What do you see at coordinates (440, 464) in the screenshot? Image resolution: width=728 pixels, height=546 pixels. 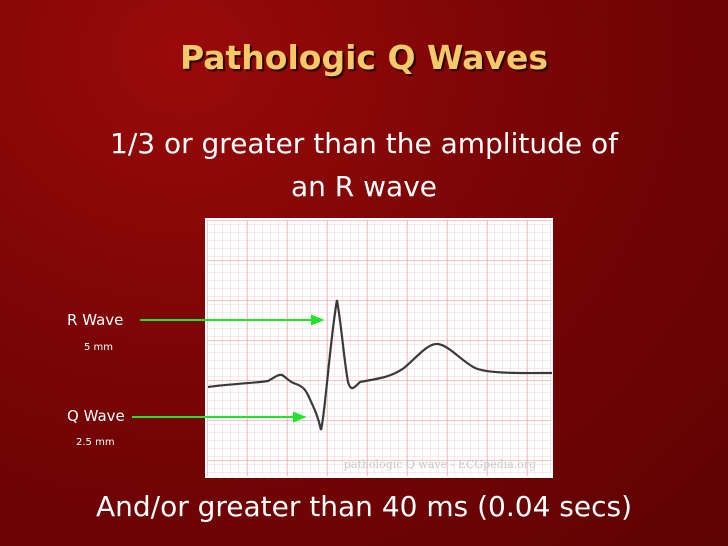 I see `image-credit: pathologic Q wave - ECGpedia.org` at bounding box center [440, 464].